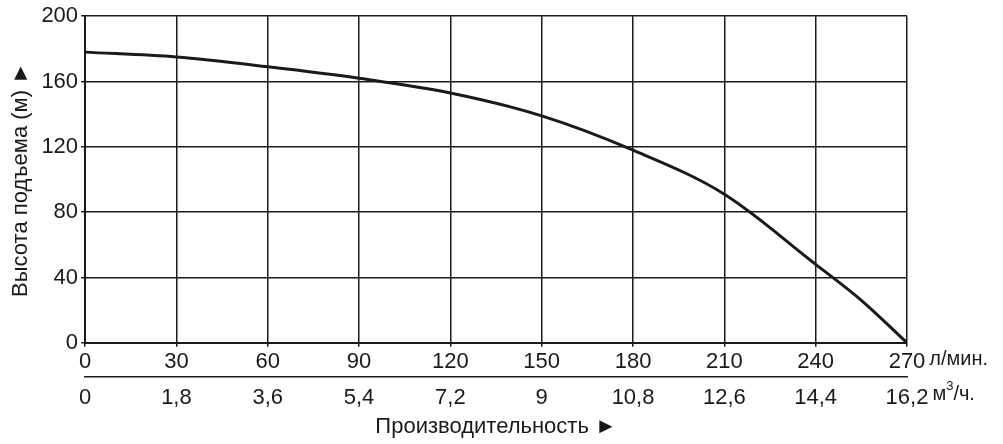 This screenshot has width=1003, height=444. Describe the element at coordinates (268, 397) in the screenshot. I see `x2-tick-label: 3,6` at that location.